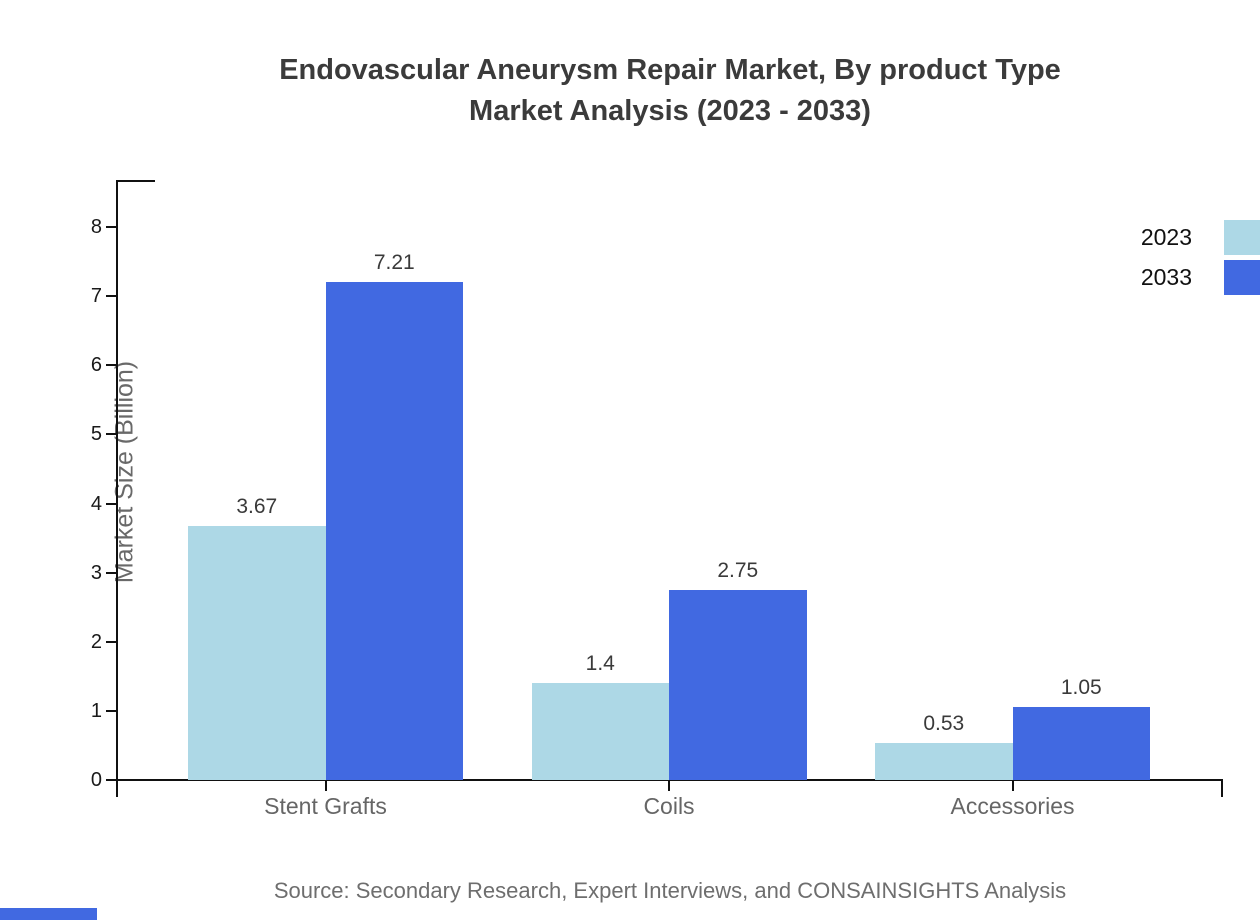  What do you see at coordinates (1242, 237) in the screenshot?
I see `legend-swatch-2023` at bounding box center [1242, 237].